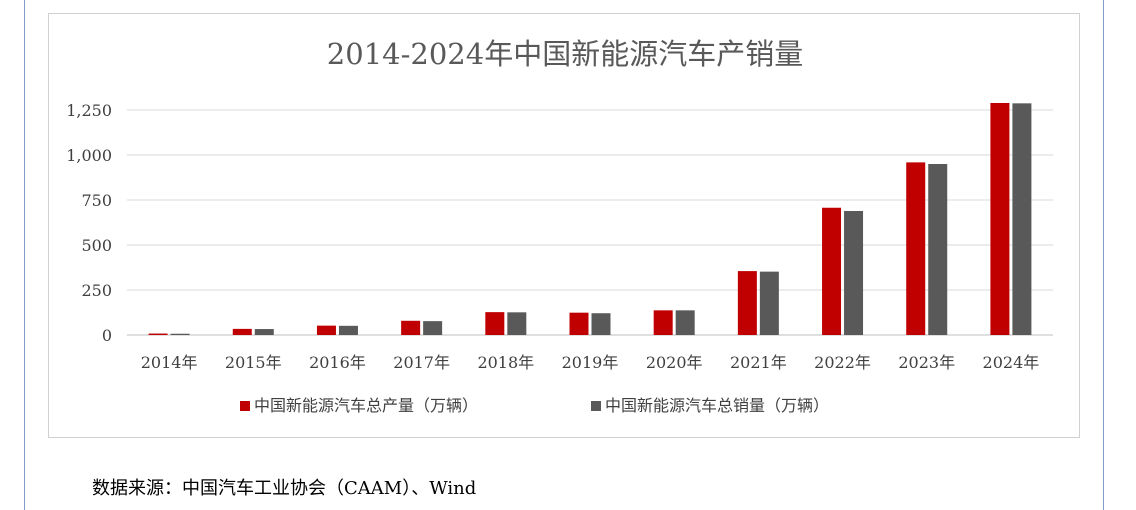  What do you see at coordinates (89, 155) in the screenshot?
I see `y-tick-label: 1,000` at bounding box center [89, 155].